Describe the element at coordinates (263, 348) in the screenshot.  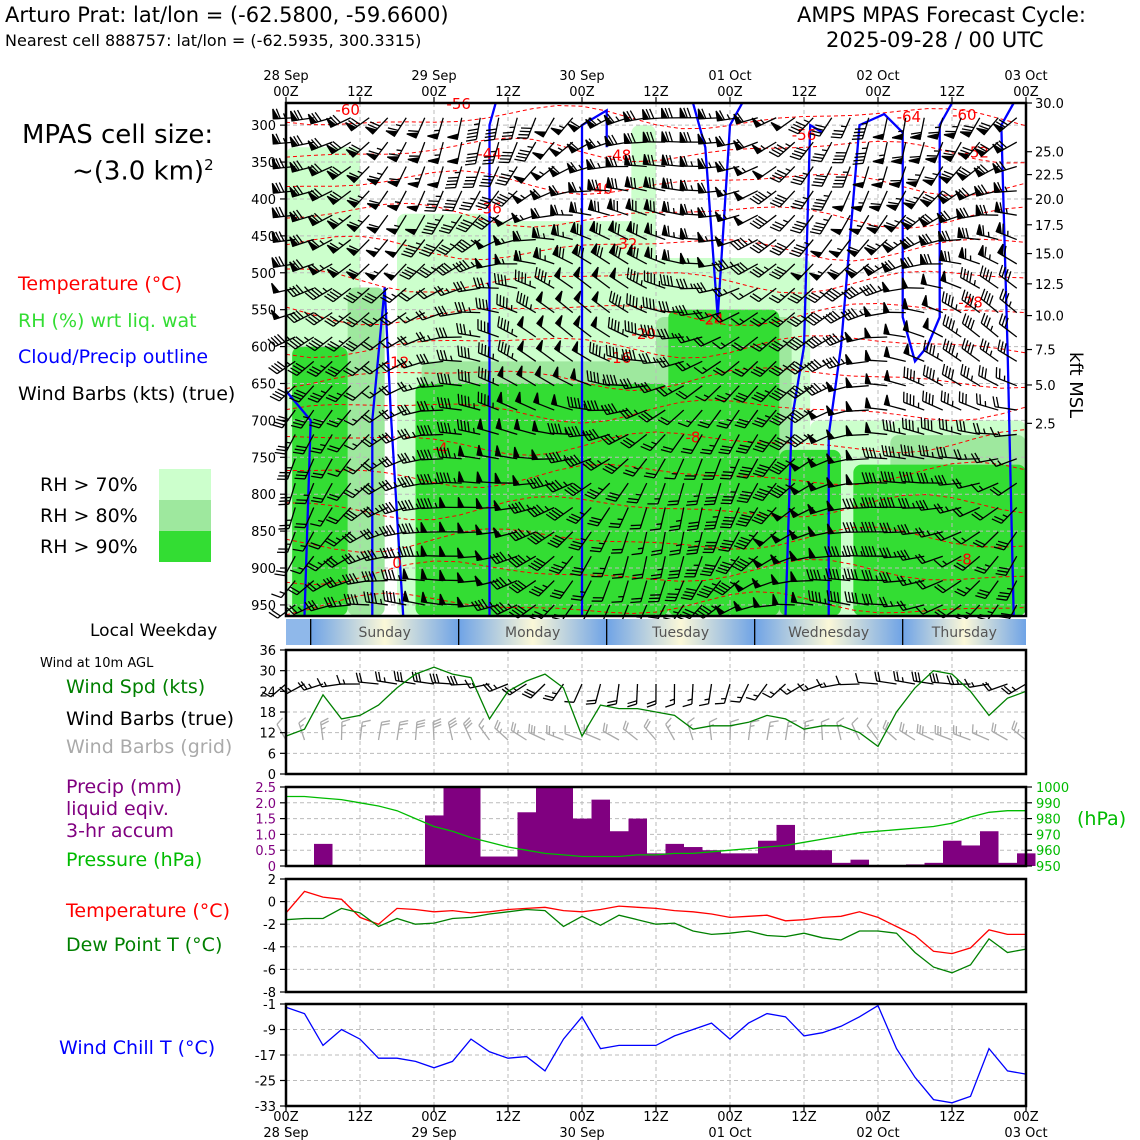
I see `pressure-label-6: 600` at that location.